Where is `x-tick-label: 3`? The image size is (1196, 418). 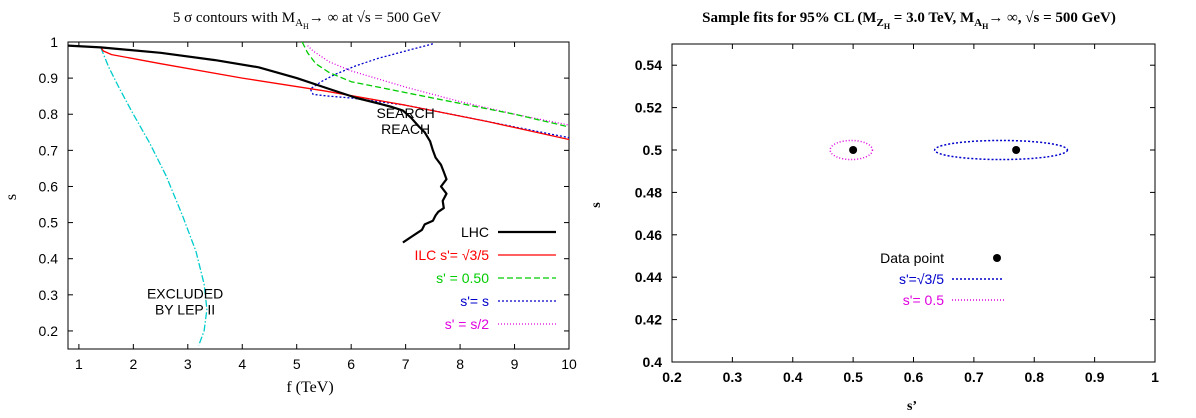 x-tick-label: 3 is located at coordinates (188, 364).